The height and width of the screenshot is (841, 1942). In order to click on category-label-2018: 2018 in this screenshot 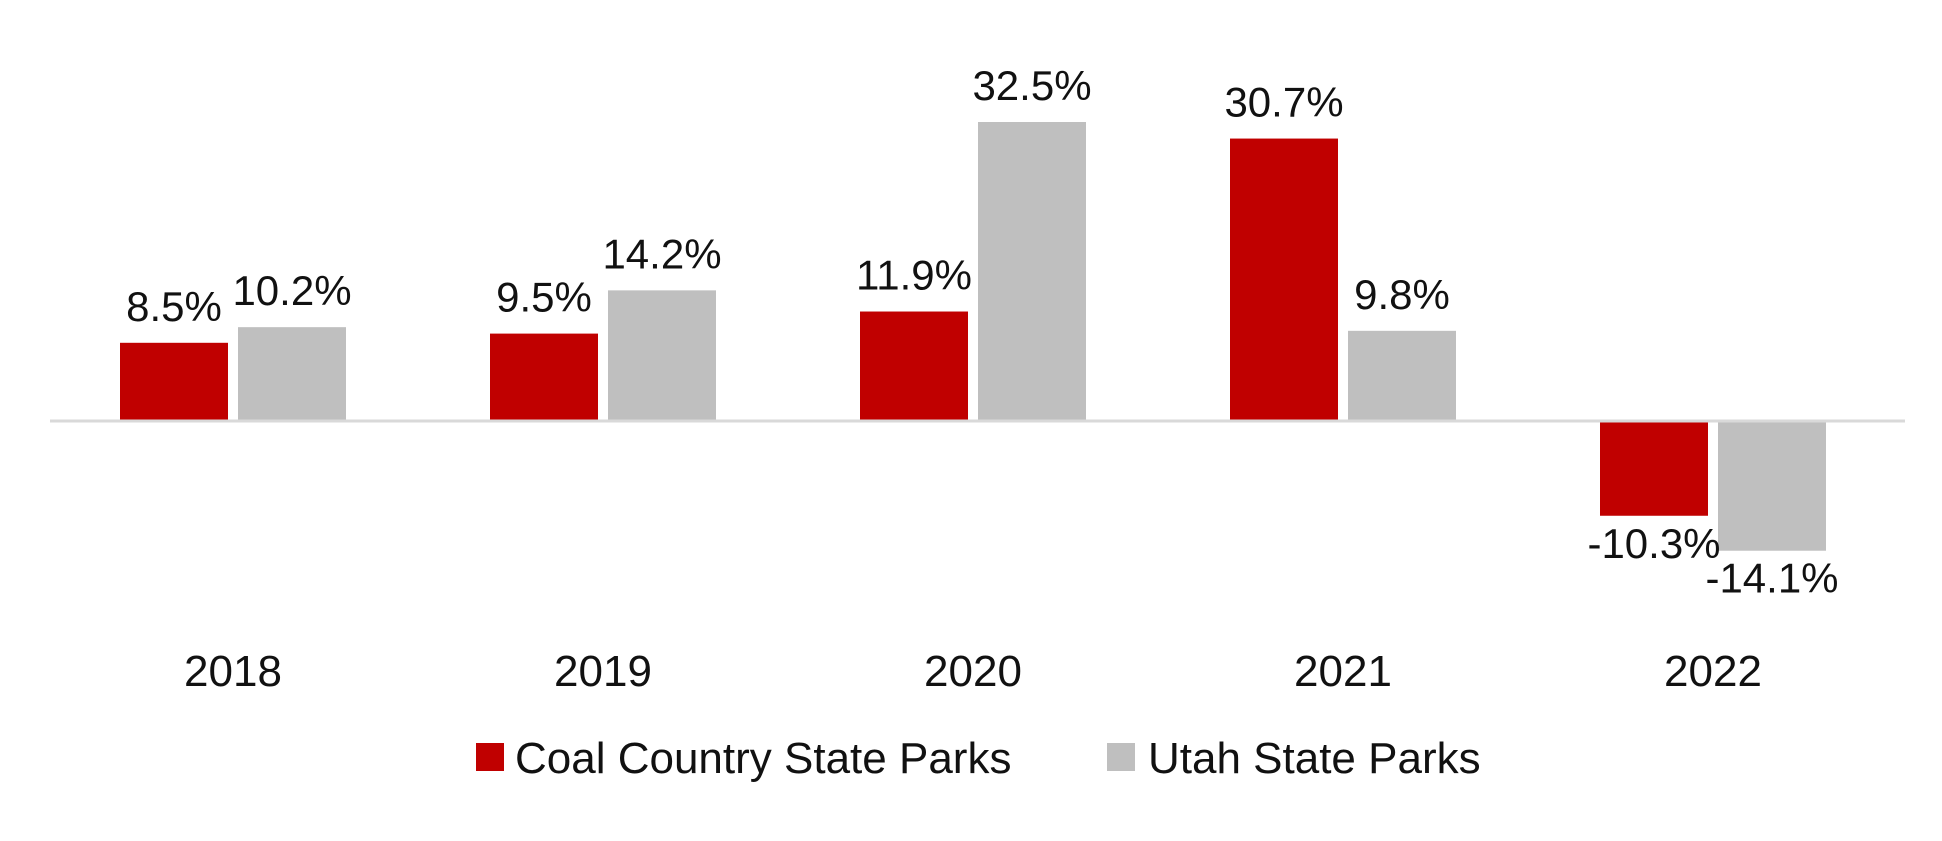, I will do `click(233, 671)`.